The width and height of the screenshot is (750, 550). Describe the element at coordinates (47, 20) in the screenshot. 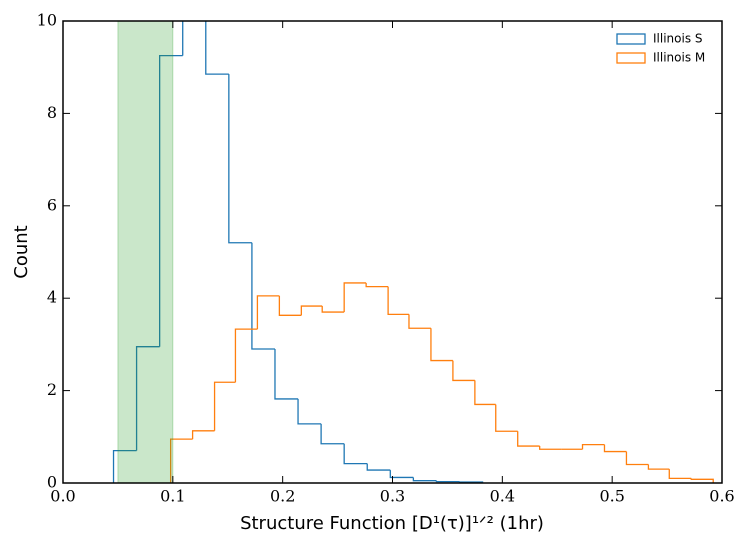

I see `y-tick-label: 10` at that location.